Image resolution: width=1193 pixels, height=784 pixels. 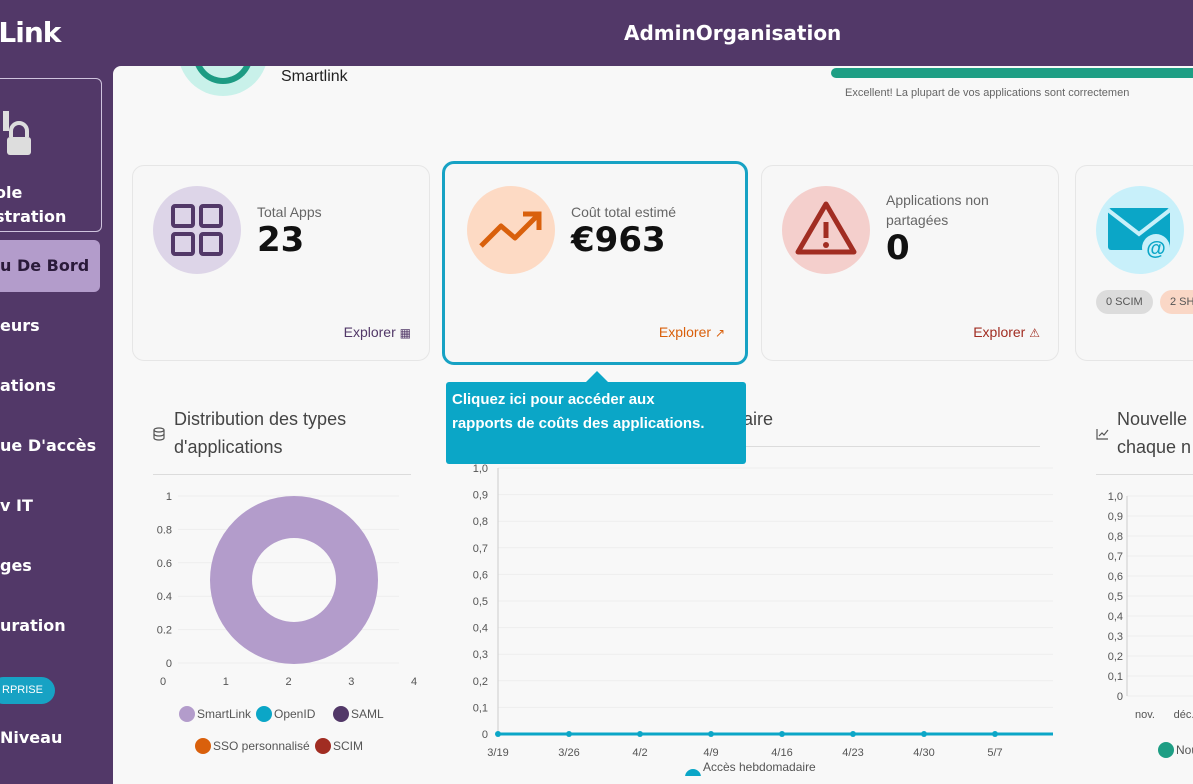 What do you see at coordinates (1006, 332) in the screenshot?
I see `unshared-apps-explore-link: Explorer ⚠` at bounding box center [1006, 332].